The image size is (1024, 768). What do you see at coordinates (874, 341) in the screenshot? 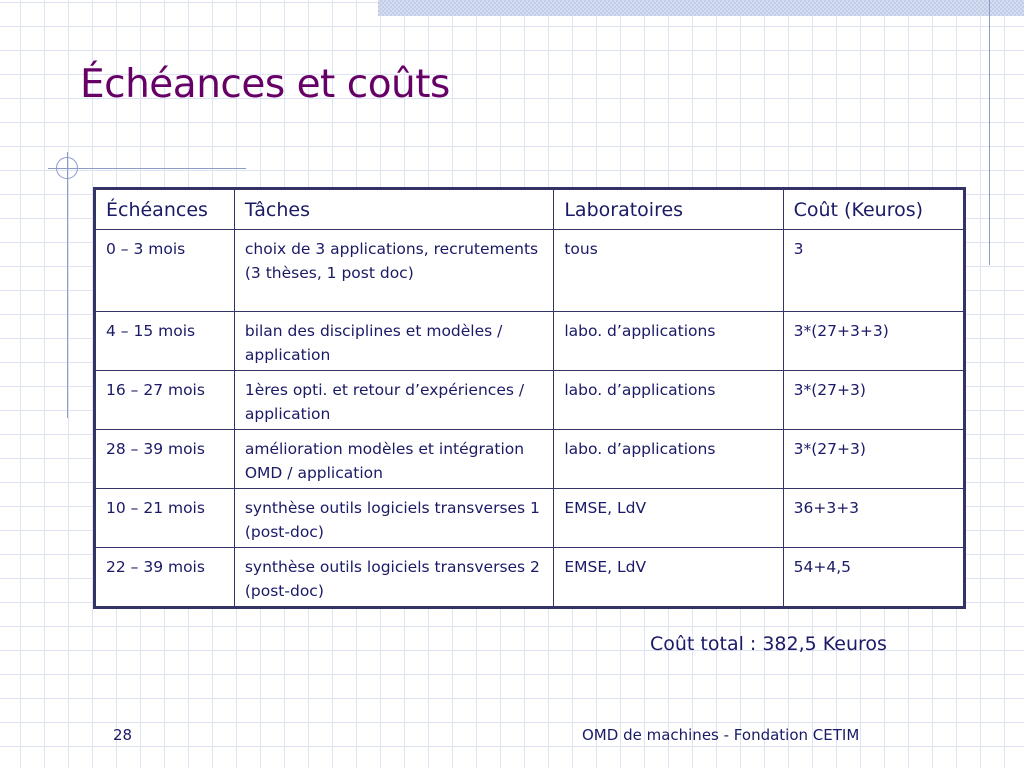
I see `cell-cout: 3*(27+3+3)` at bounding box center [874, 341].